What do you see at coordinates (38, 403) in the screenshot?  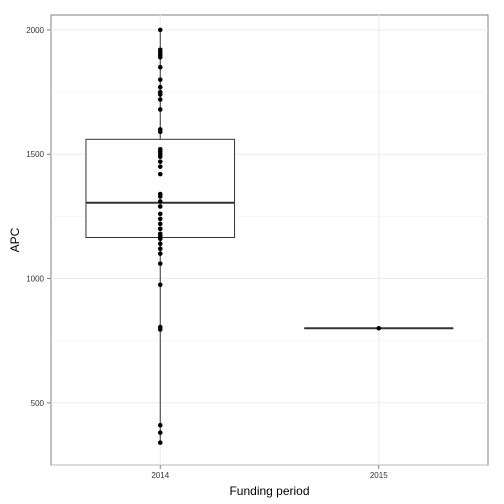 I see `y-tick-label: 500` at bounding box center [38, 403].